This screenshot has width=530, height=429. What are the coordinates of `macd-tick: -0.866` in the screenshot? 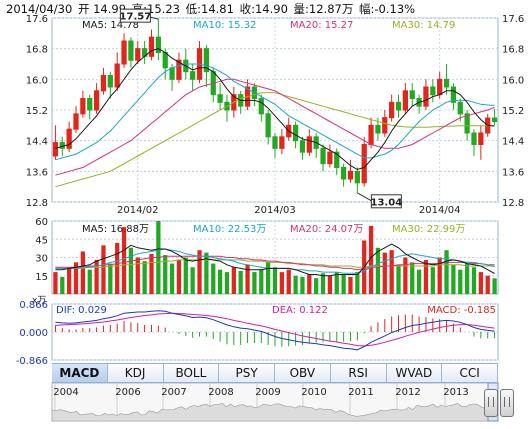 It's located at (32, 361).